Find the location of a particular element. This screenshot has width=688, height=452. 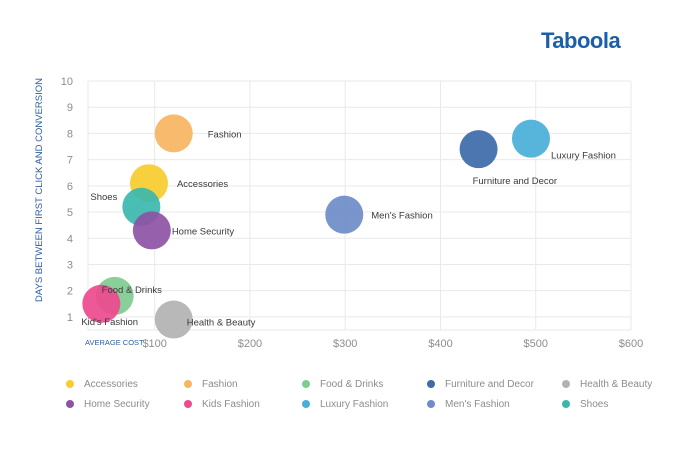

bubble-label-accessories: Accessories is located at coordinates (202, 184).